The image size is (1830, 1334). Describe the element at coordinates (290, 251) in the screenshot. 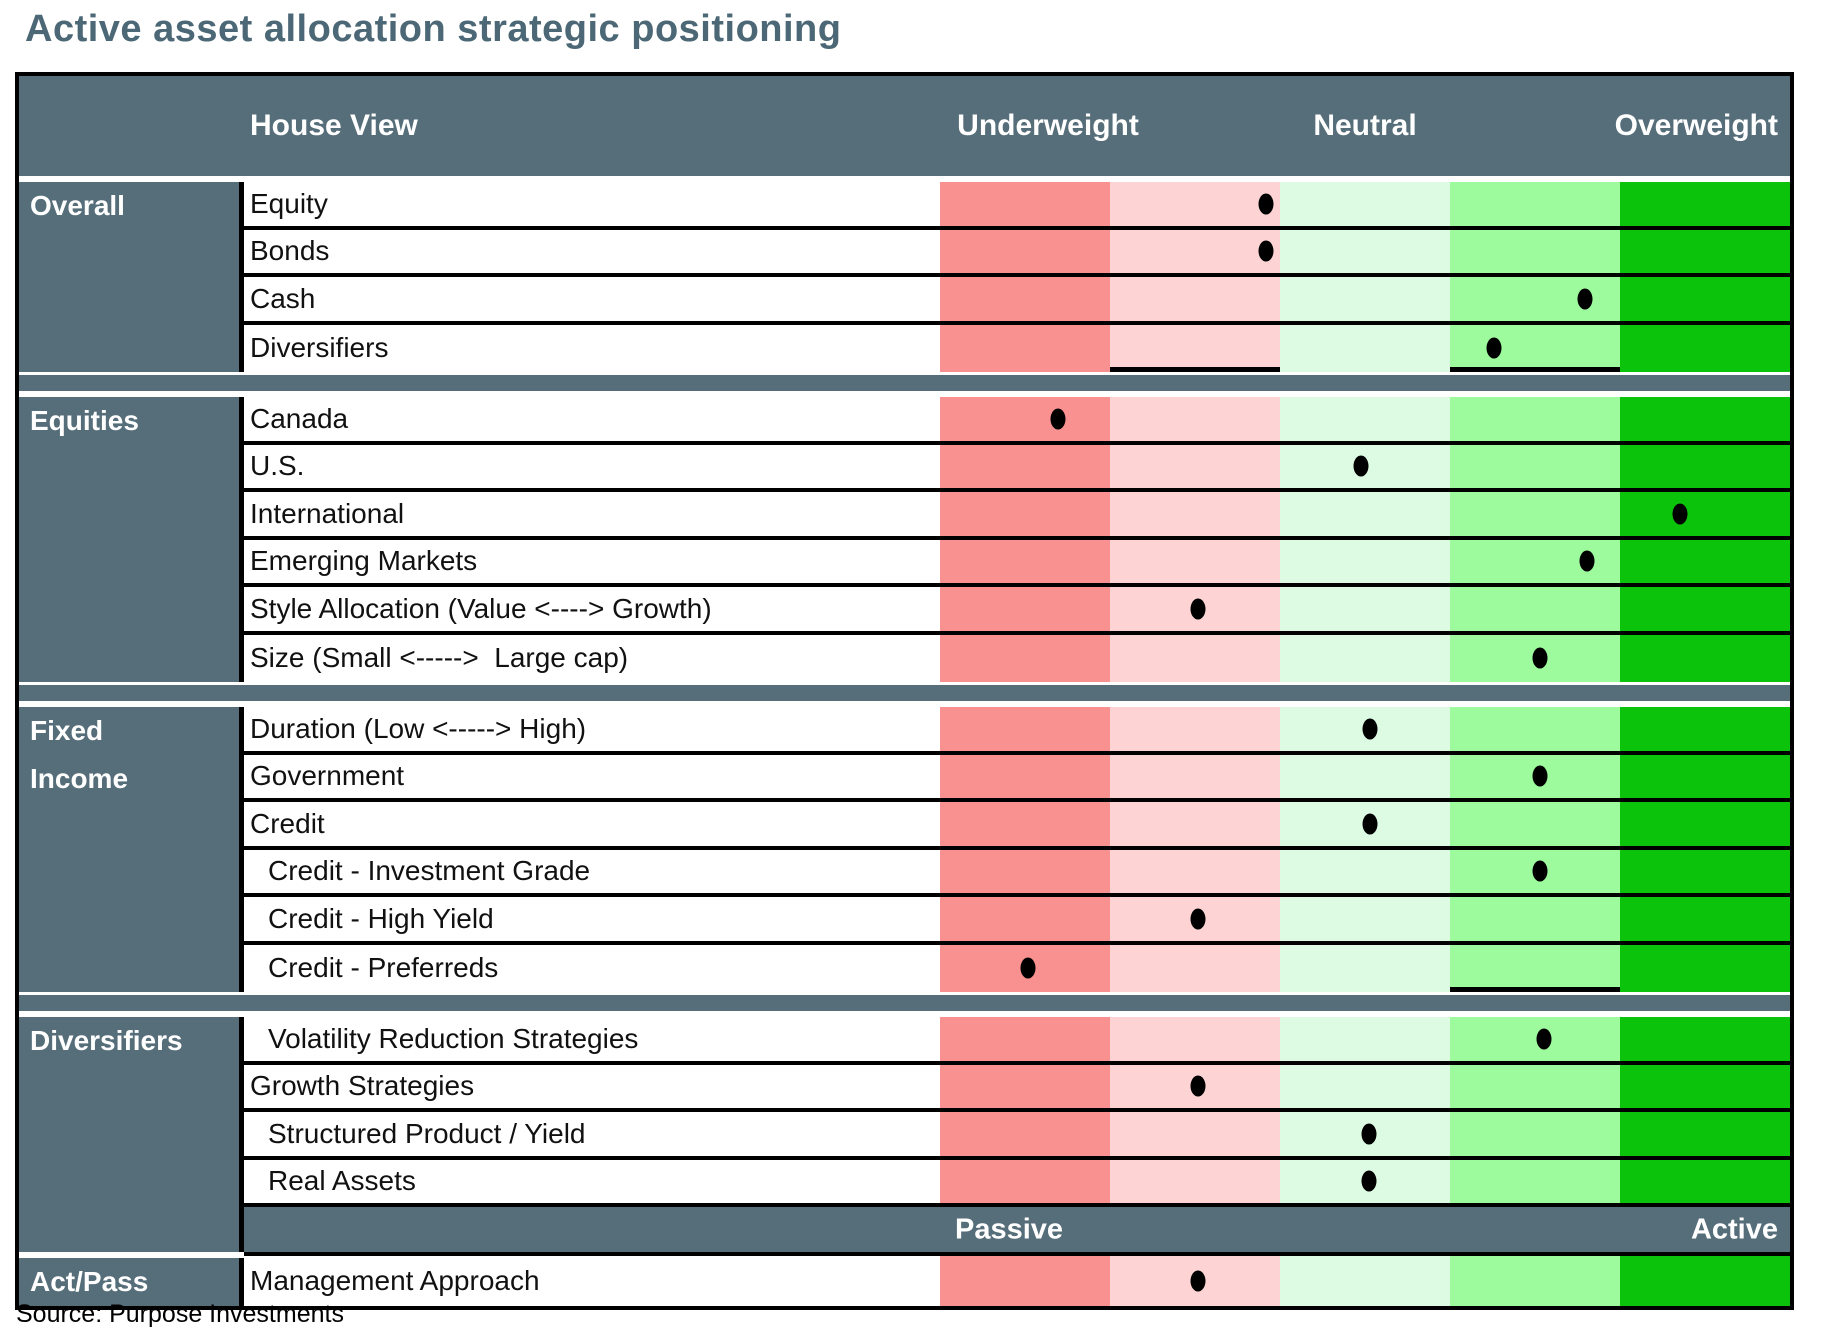

I see `row-label: Bonds` at that location.